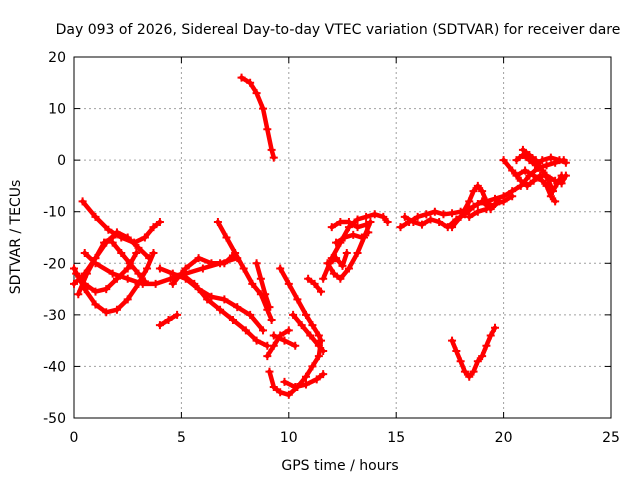  What do you see at coordinates (611, 438) in the screenshot?
I see `x-tick-label: 25` at bounding box center [611, 438].